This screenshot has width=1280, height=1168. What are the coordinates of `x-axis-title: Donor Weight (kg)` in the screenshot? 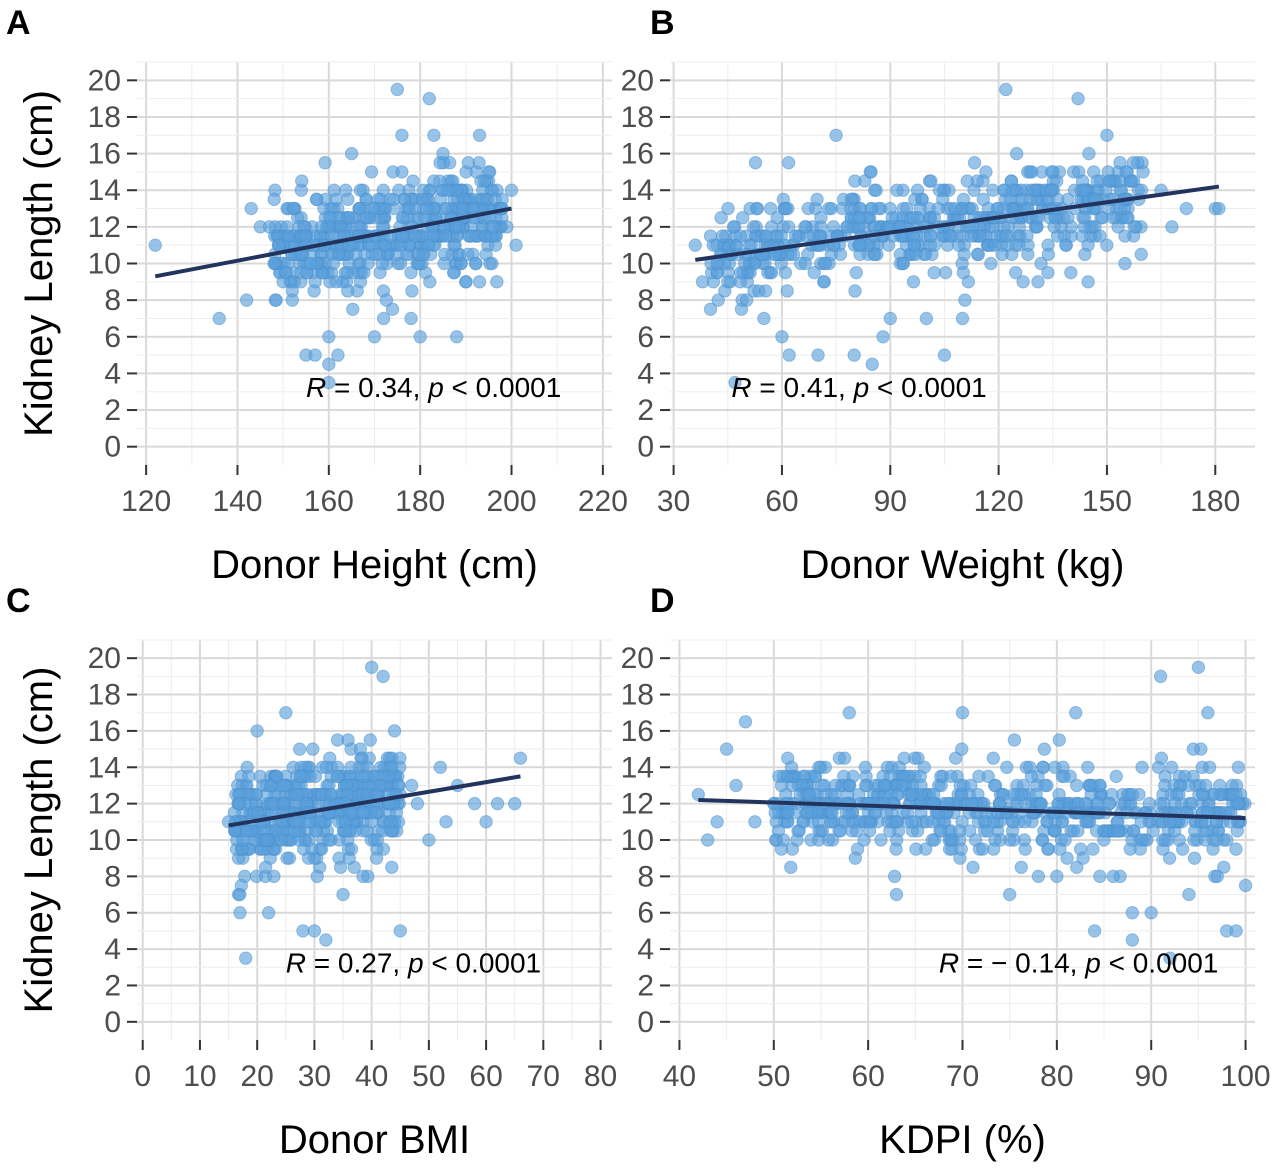 It's located at (963, 565).